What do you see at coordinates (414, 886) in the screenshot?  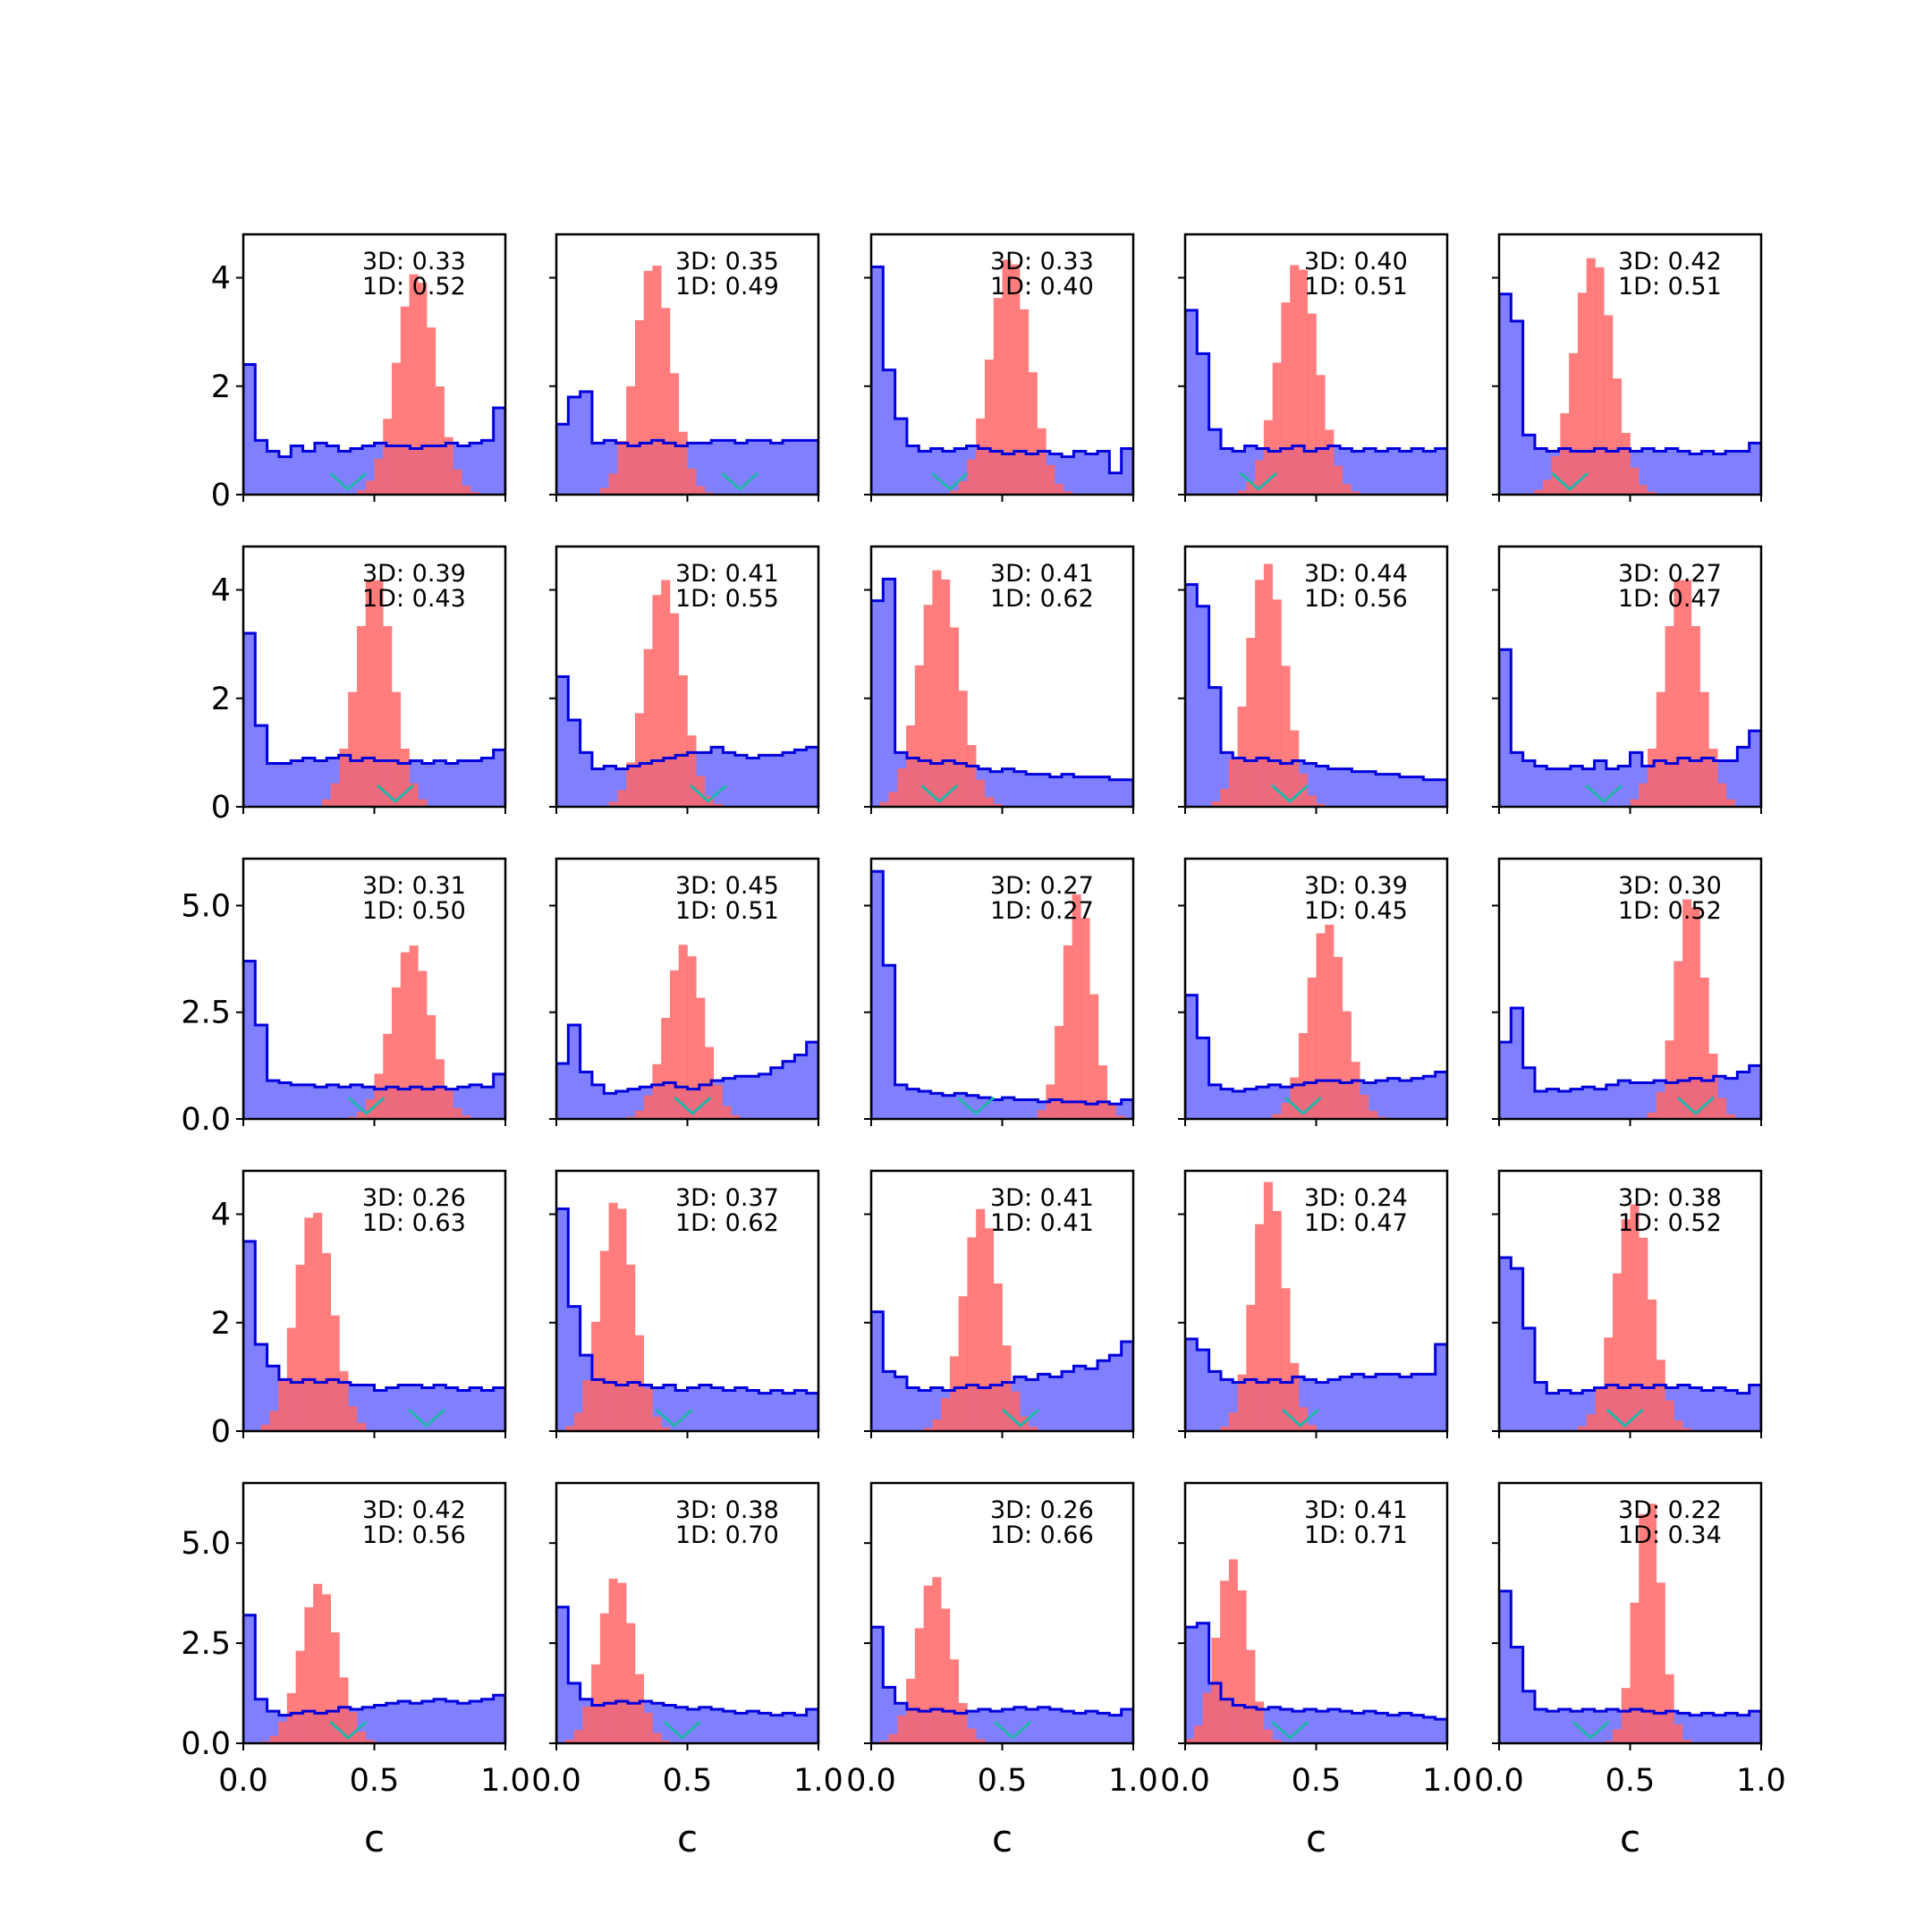 I see `stat-3d-label: 3D: 0.31` at bounding box center [414, 886].